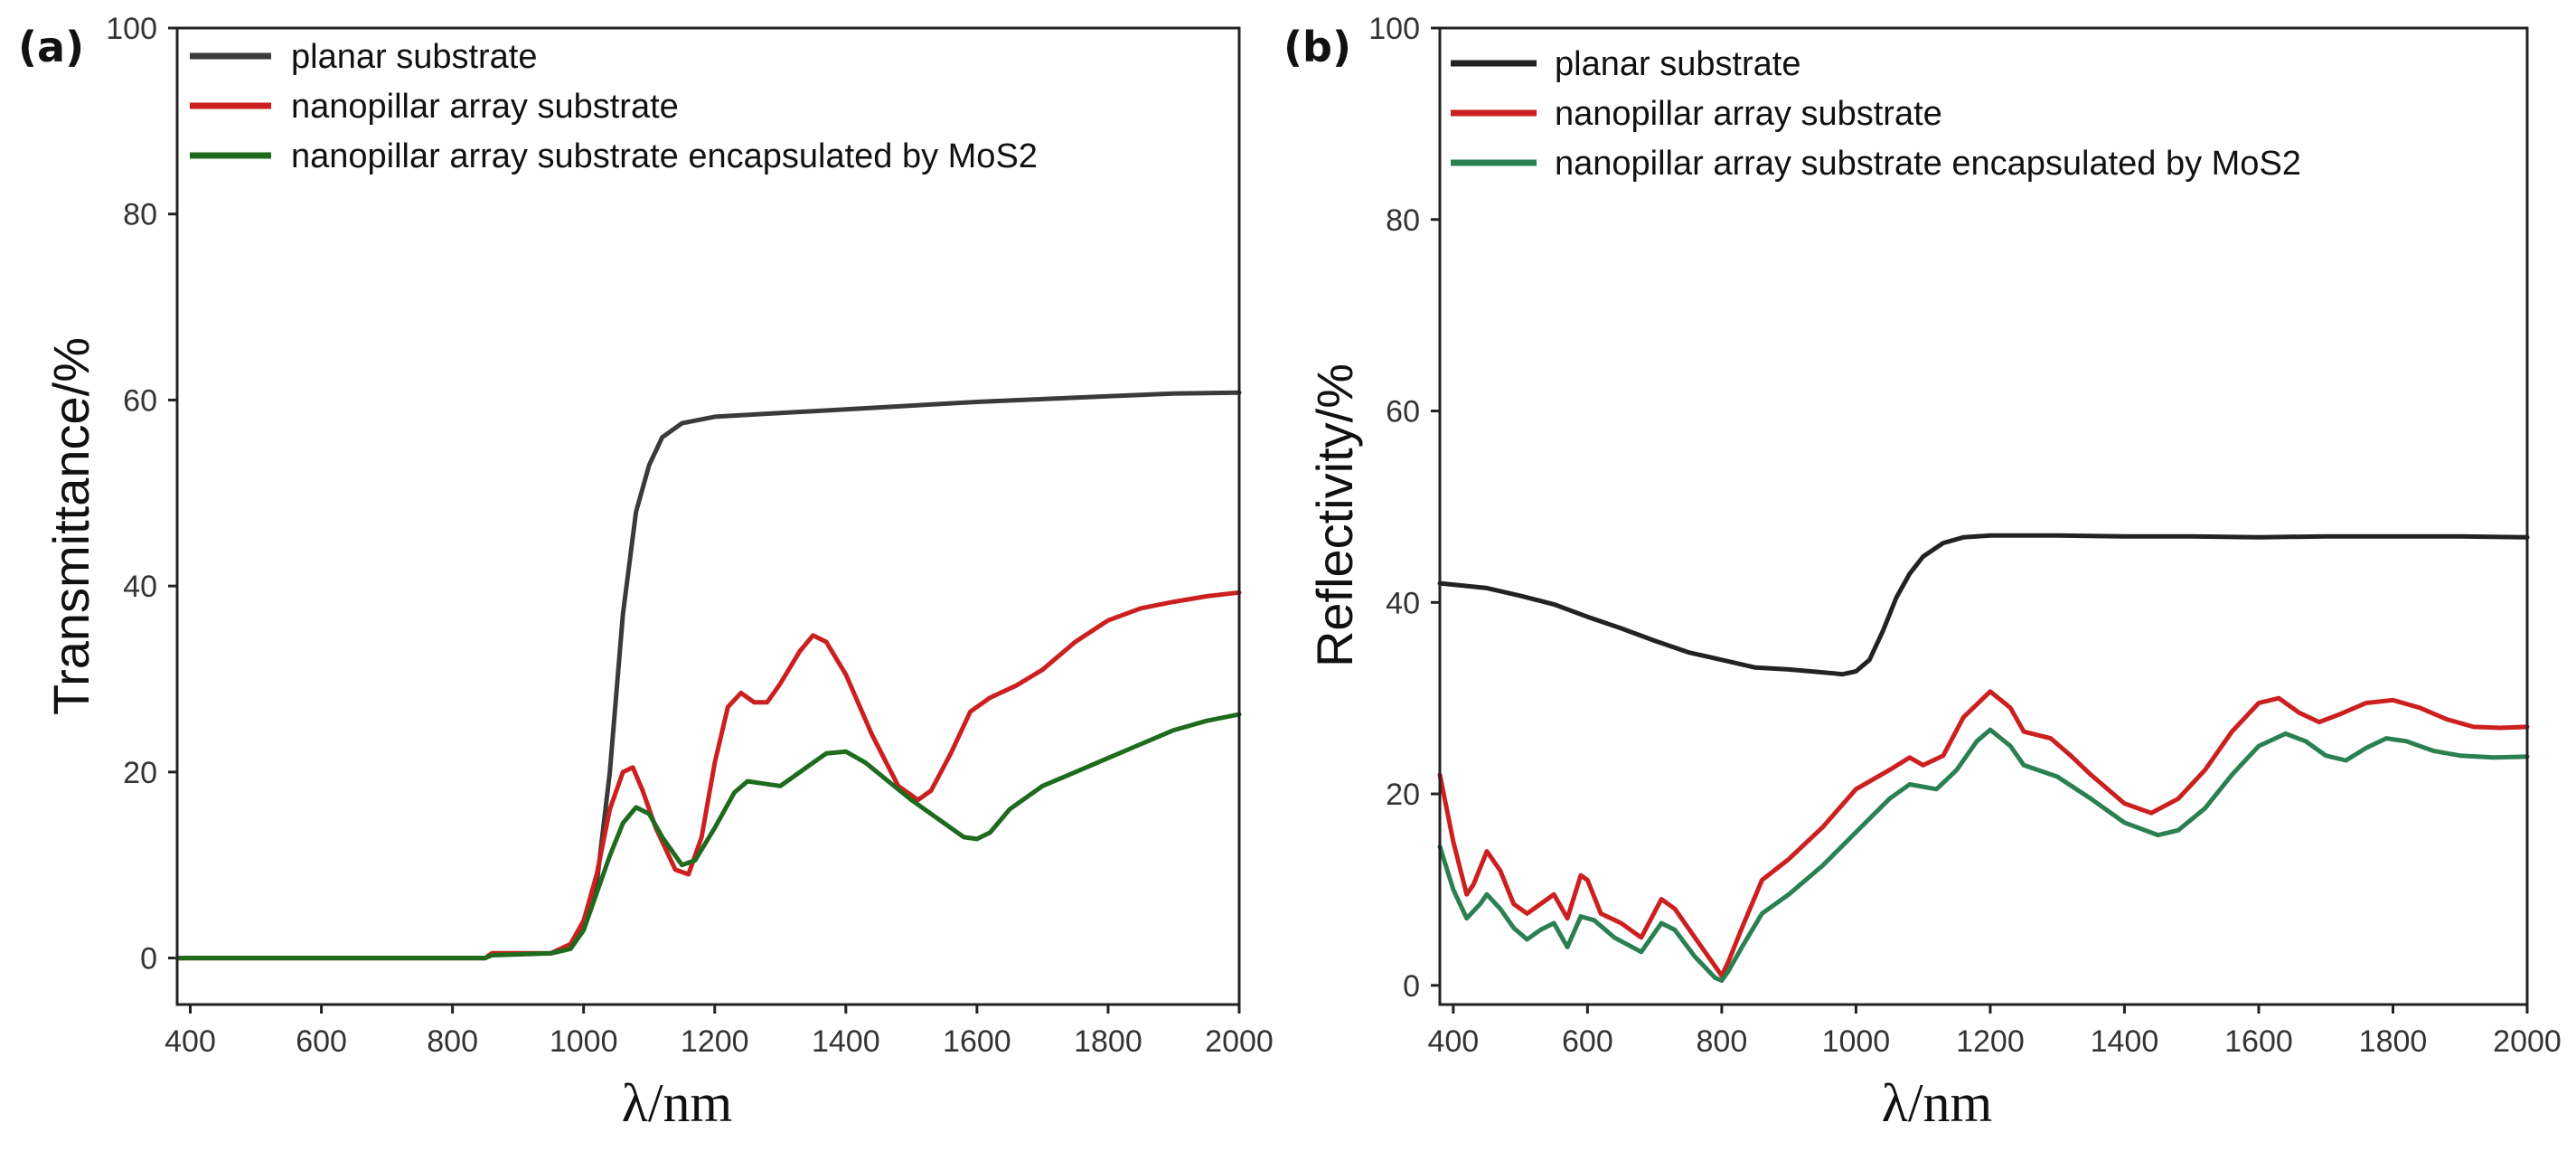 The width and height of the screenshot is (2576, 1151). I want to click on panel-a-x-tick-label: 800, so click(453, 1041).